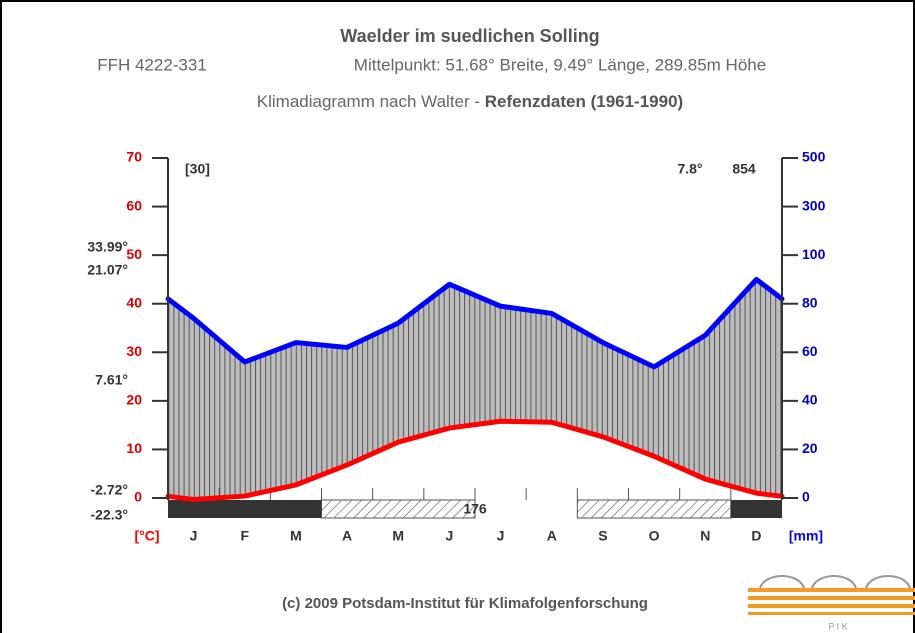 Image resolution: width=915 pixels, height=633 pixels. Describe the element at coordinates (152, 64) in the screenshot. I see `site-code: FFH 4222-331` at that location.